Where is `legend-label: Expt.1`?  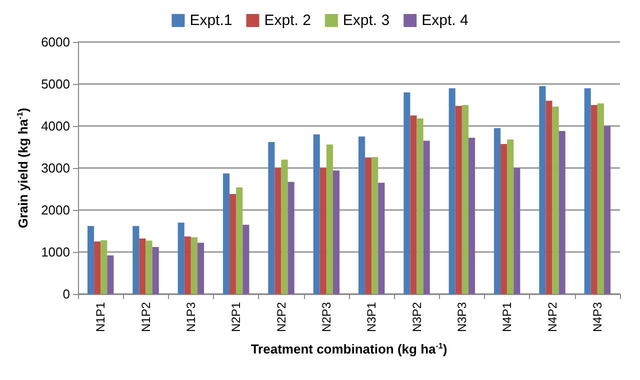
legend-label: Expt.1 is located at coordinates (211, 20).